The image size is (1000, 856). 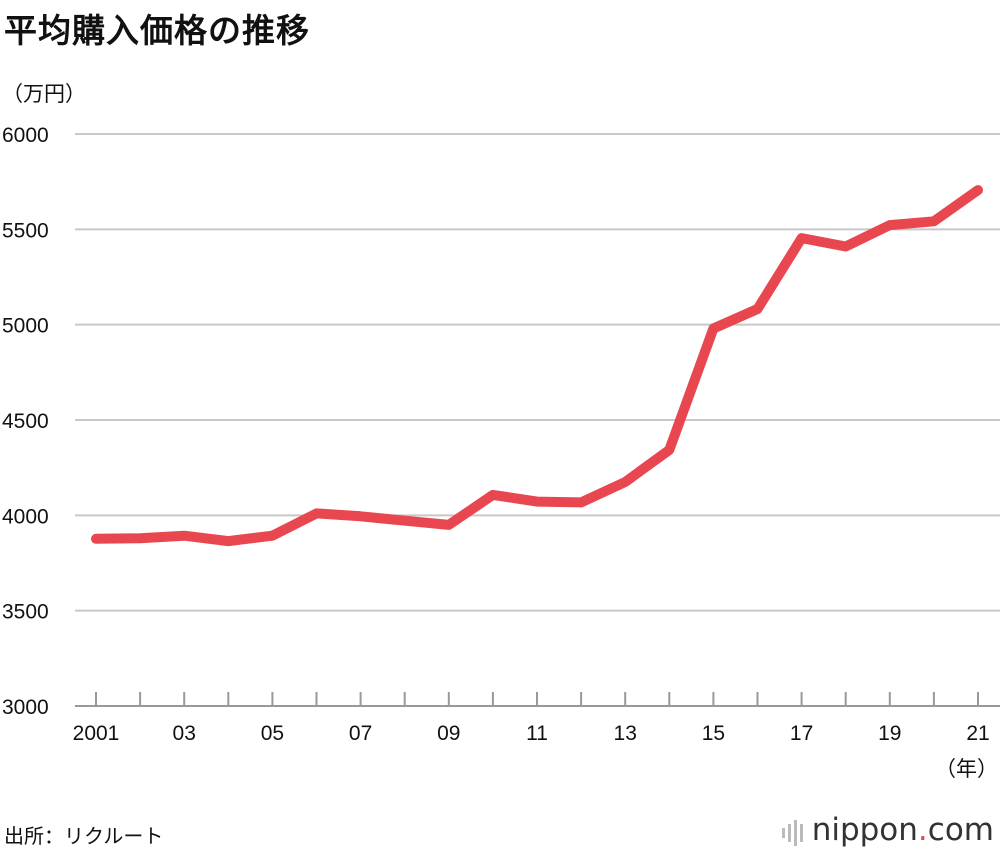 I want to click on x-axis-unit-label: （年）, so click(x=966, y=769).